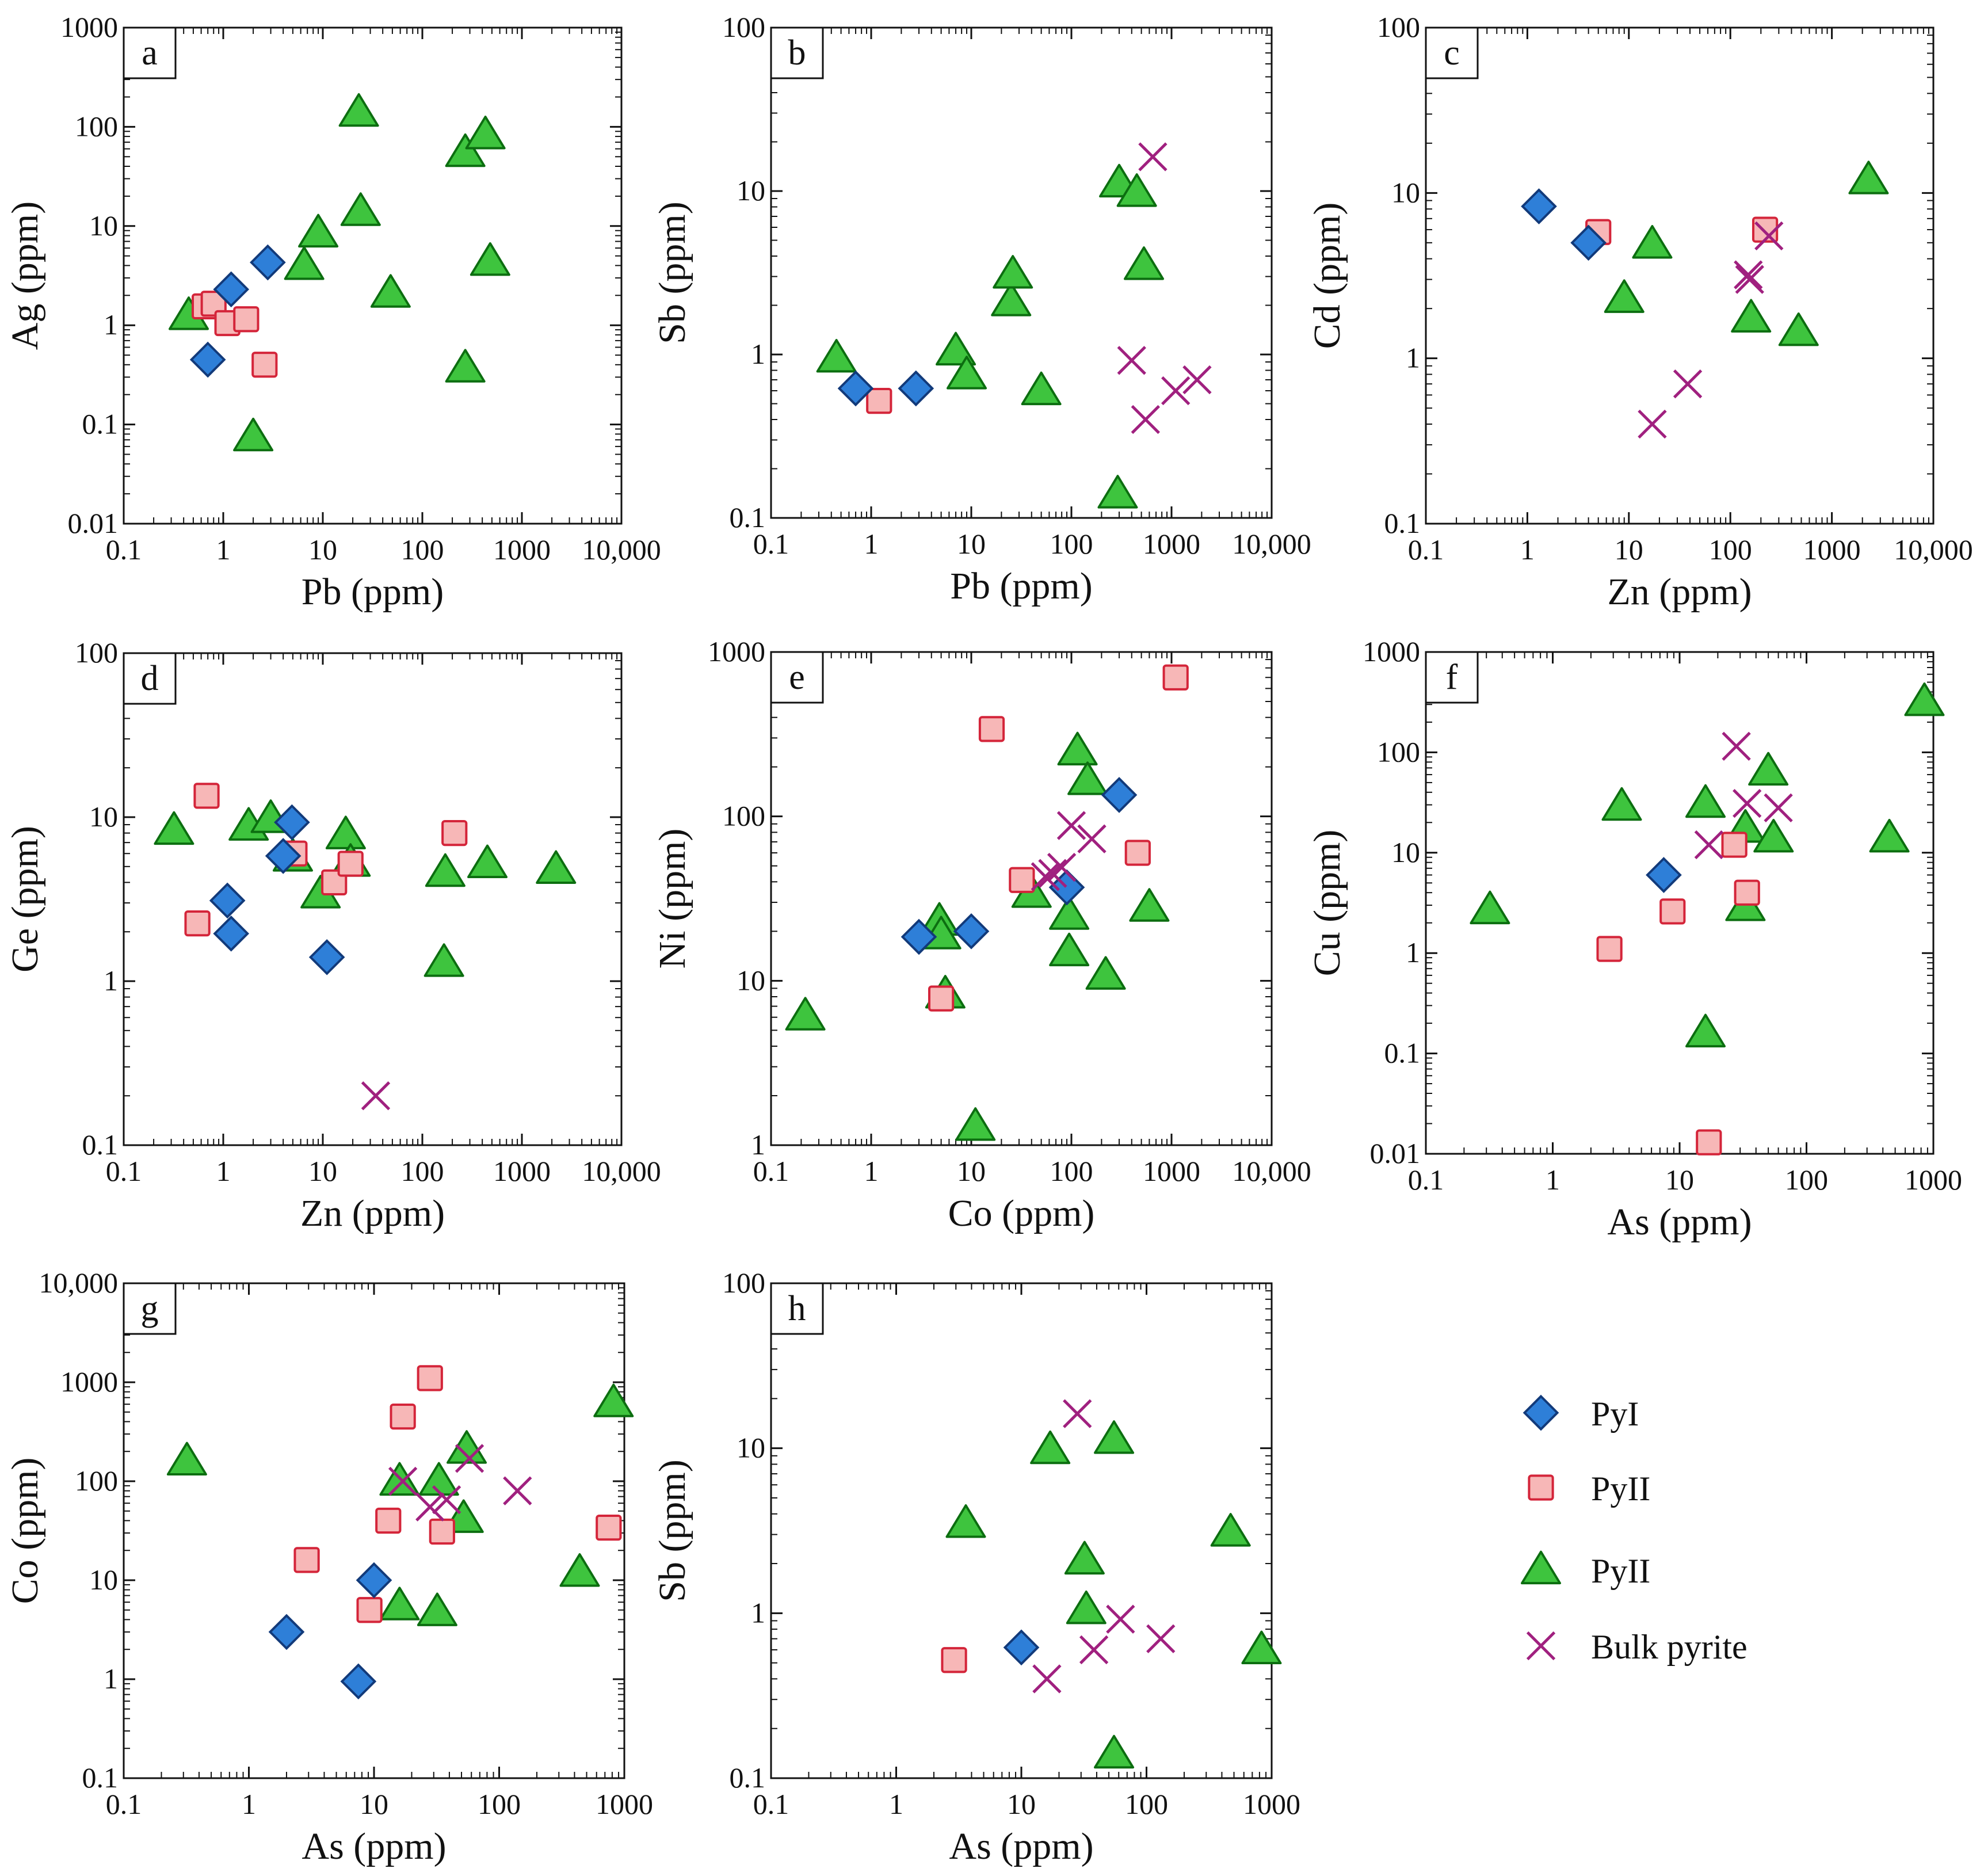  I want to click on x-axis-label: As (ppm), so click(1679, 1222).